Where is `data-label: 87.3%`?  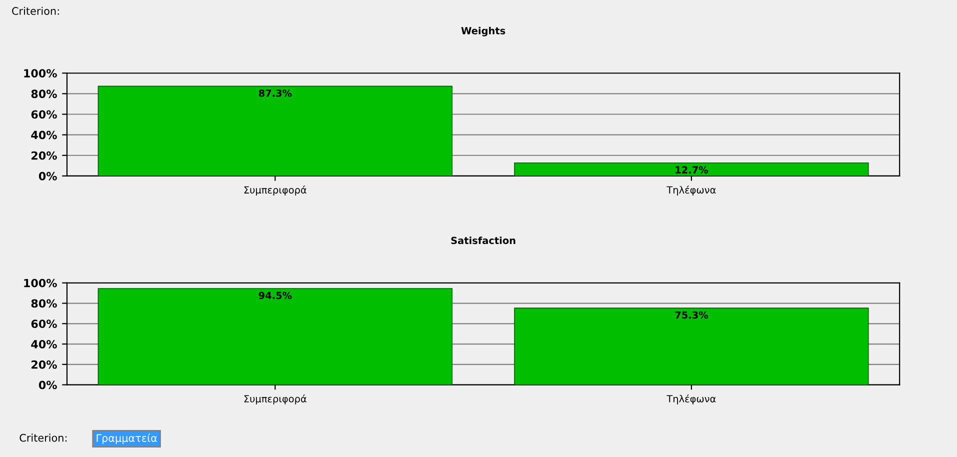
data-label: 87.3% is located at coordinates (275, 93).